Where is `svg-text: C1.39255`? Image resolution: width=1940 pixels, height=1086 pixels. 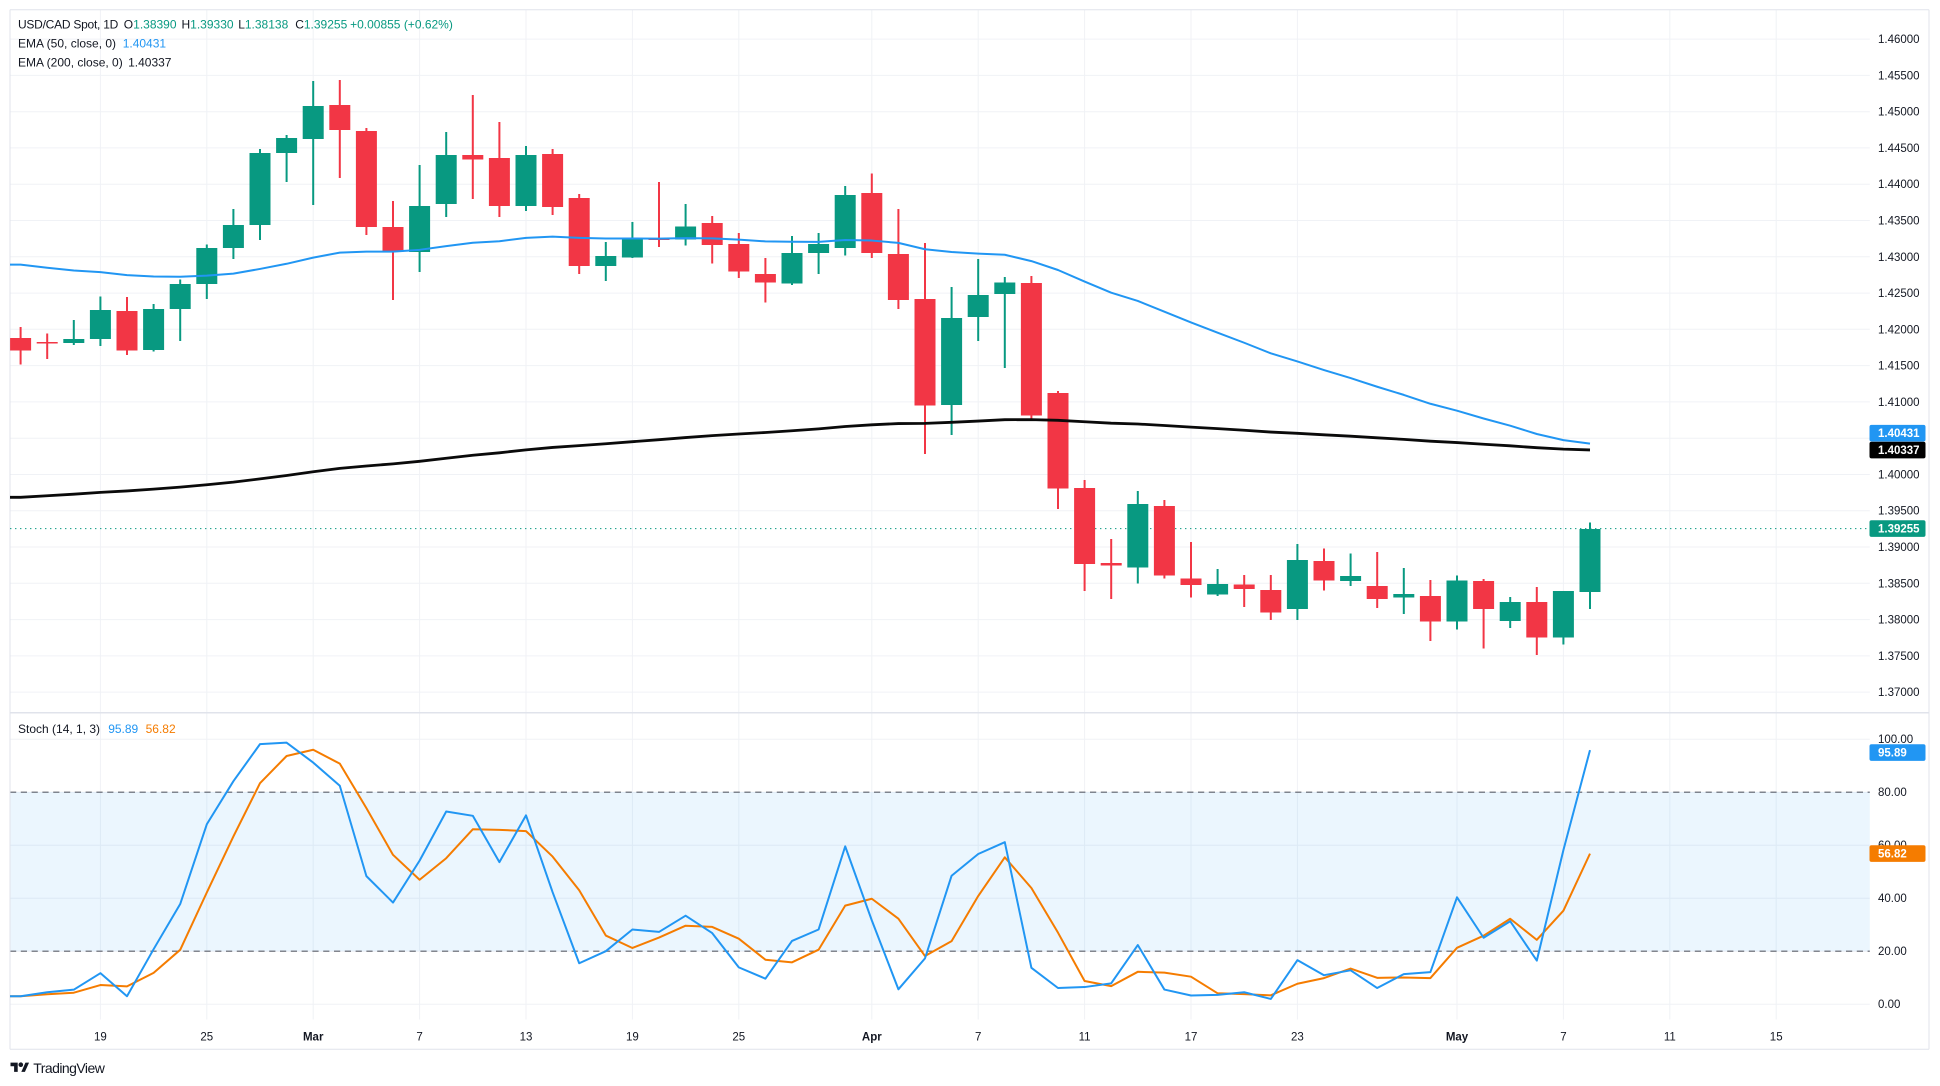 svg-text: C1.39255 is located at coordinates (321, 25).